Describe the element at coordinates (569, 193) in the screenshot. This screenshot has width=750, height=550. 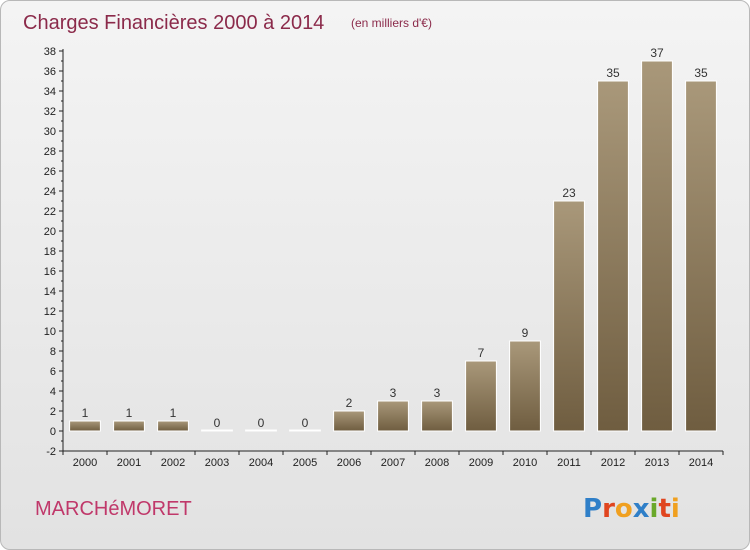
I see `data-label-2011: 23` at that location.